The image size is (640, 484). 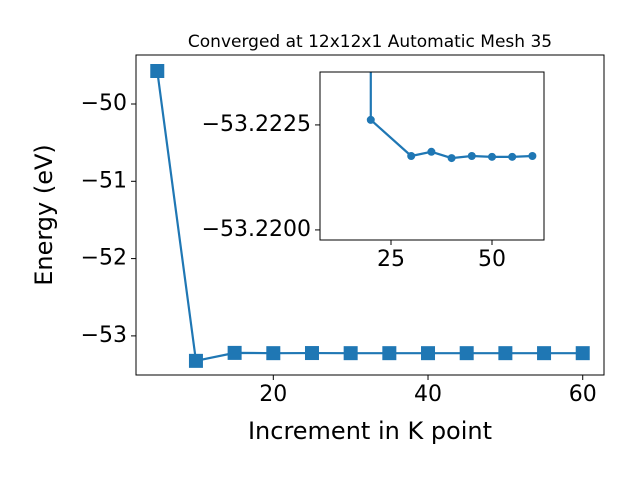 I want to click on y-tick-label: −50, so click(x=104, y=103).